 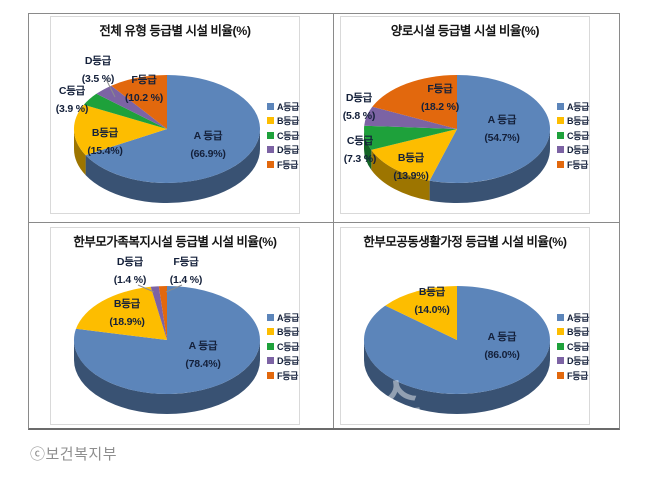 I want to click on slice-pct-label: (18.2 %), so click(x=440, y=107).